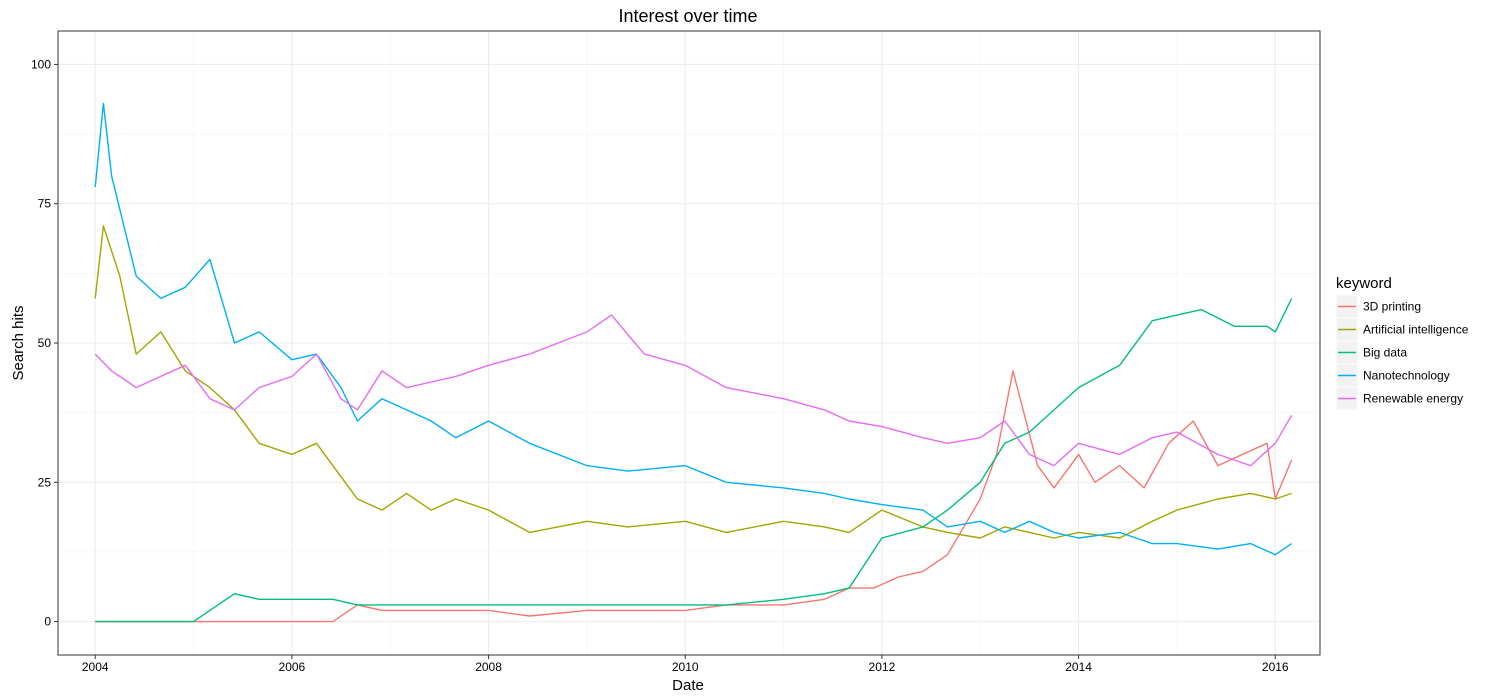 This screenshot has width=1500, height=700. I want to click on legend-item-big-data: Big data, so click(1371, 352).